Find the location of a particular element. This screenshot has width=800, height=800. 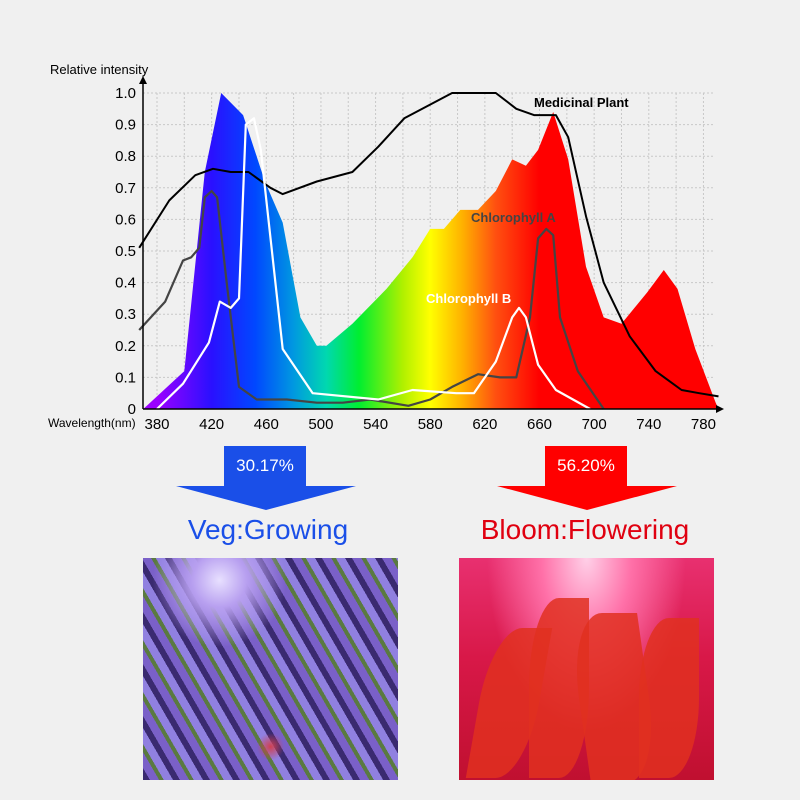

bloom-plant-photo is located at coordinates (586, 669).